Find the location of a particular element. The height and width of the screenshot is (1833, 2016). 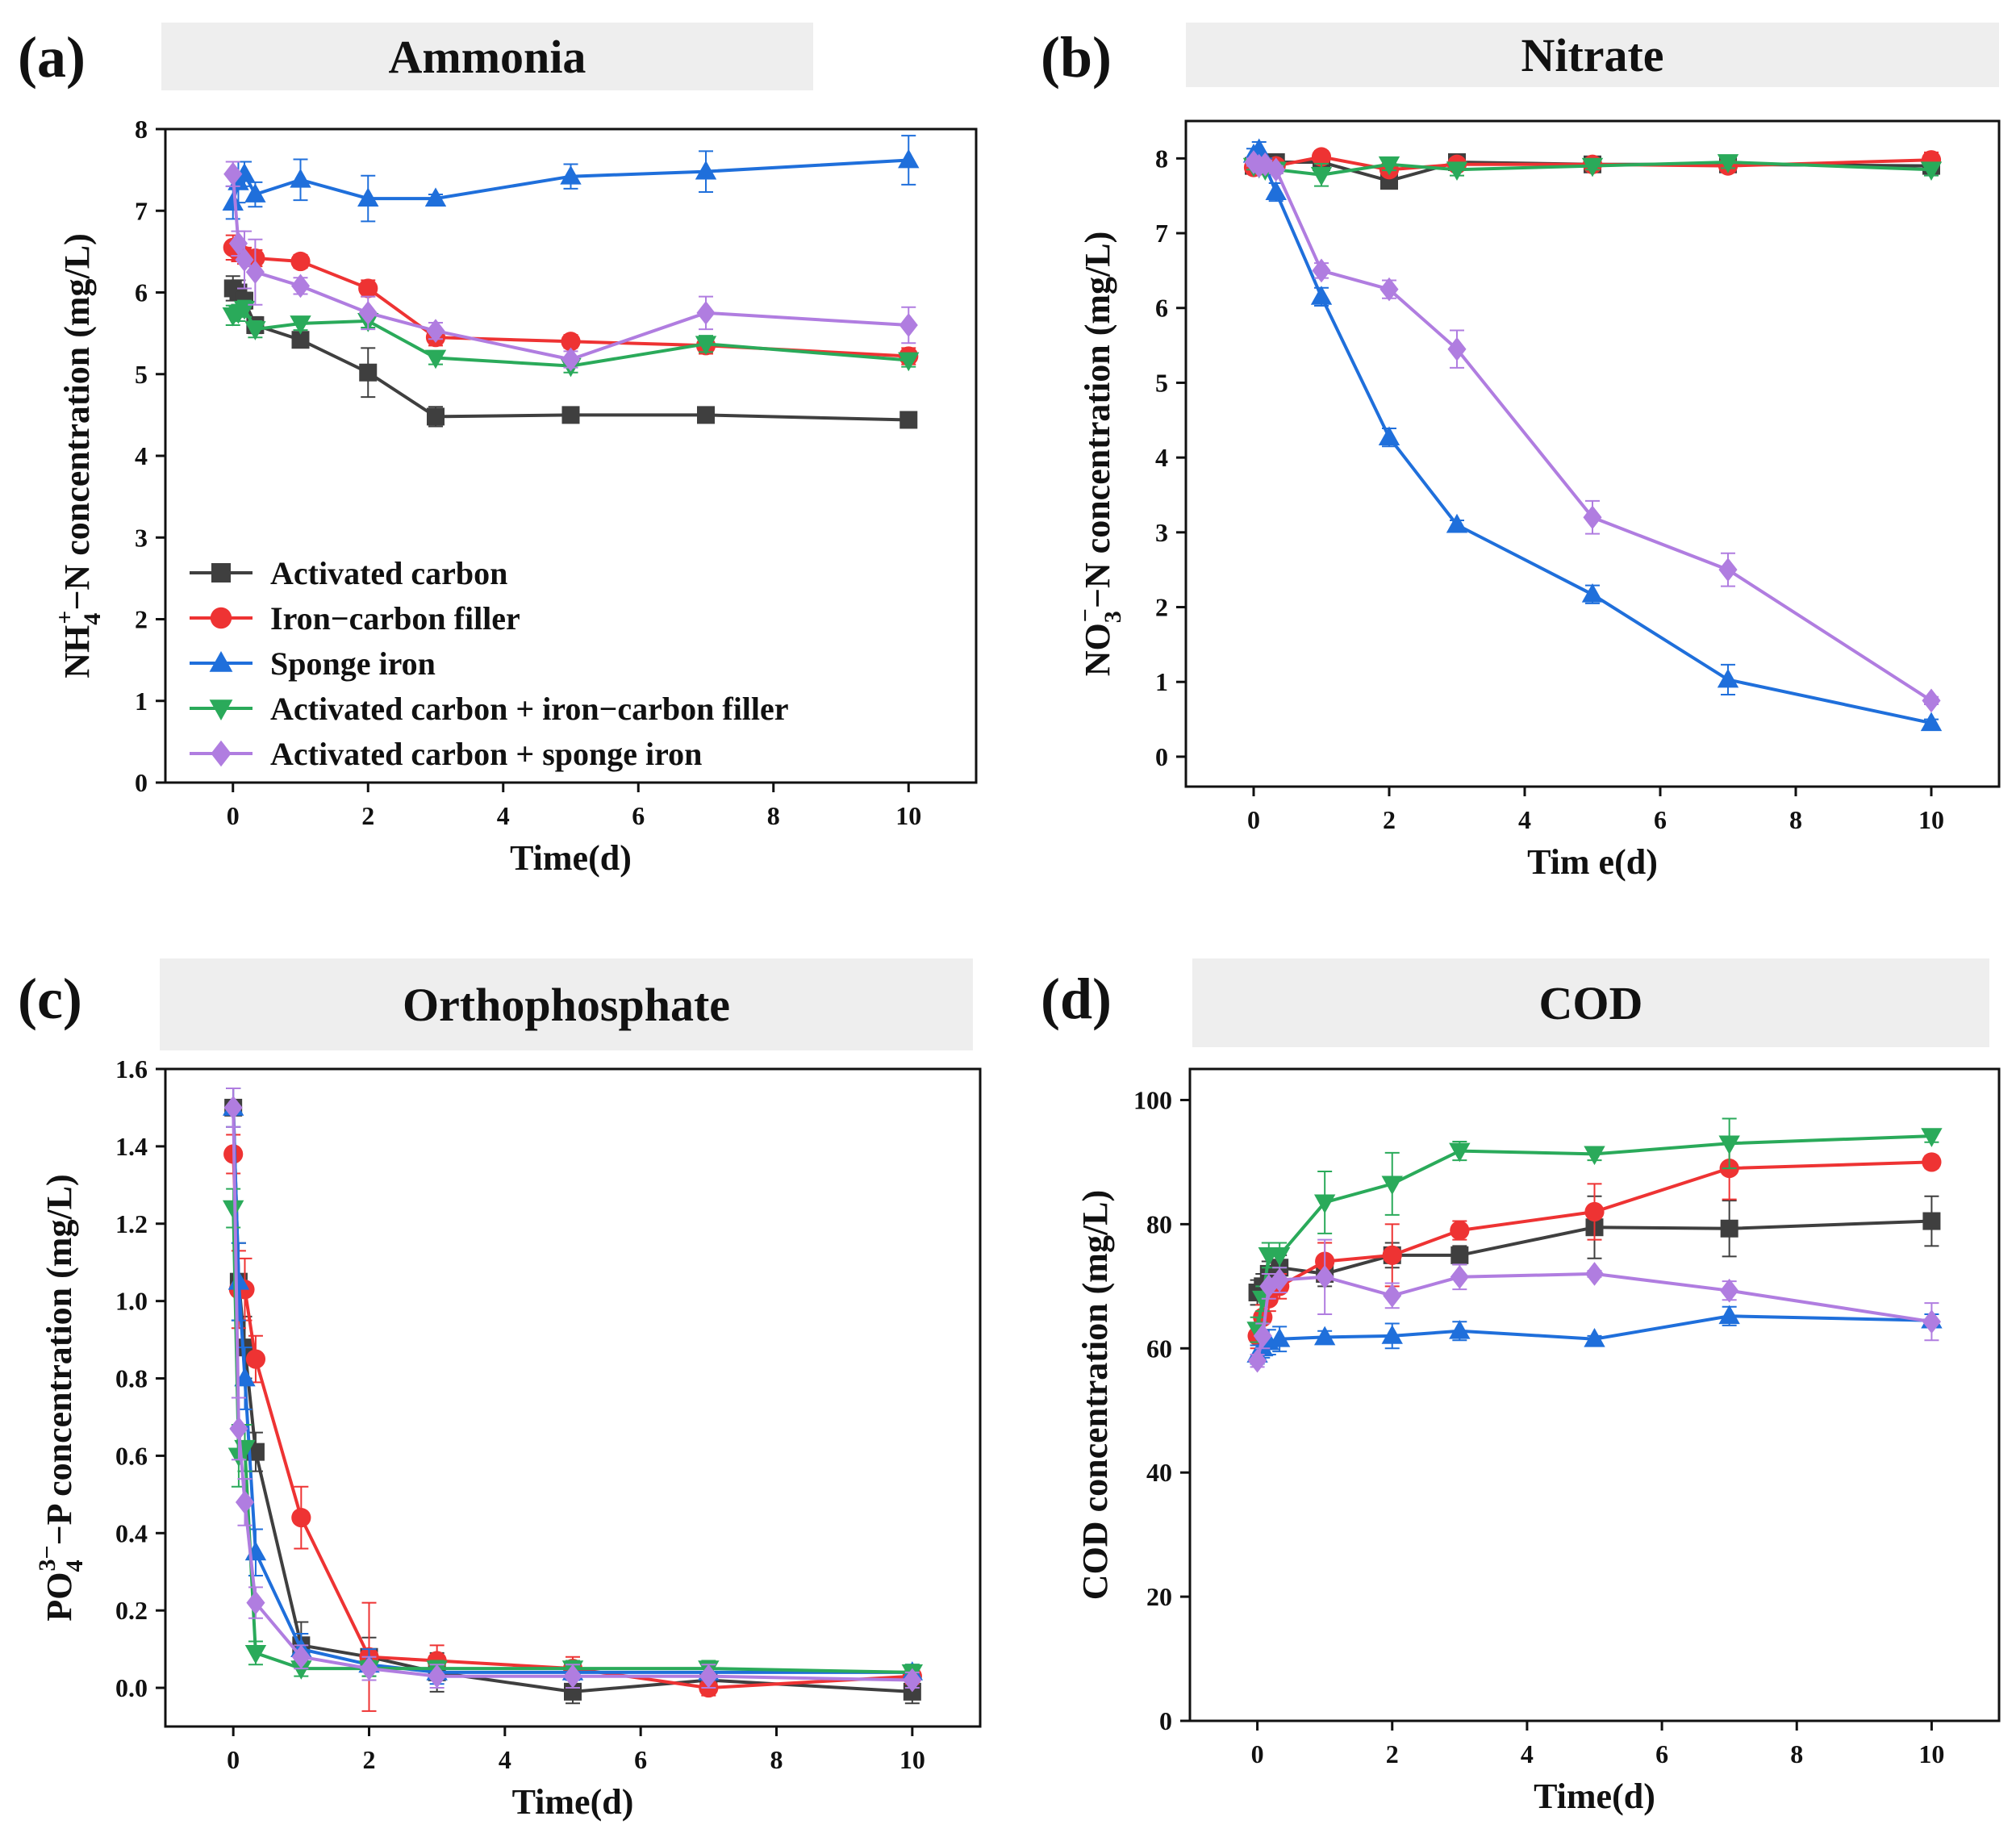

panel-title: COD is located at coordinates (1591, 1003).